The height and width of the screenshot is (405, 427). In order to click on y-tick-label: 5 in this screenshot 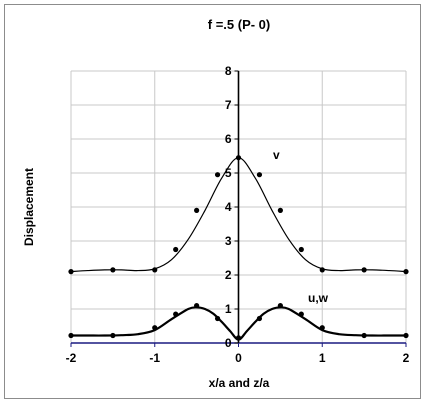, I will do `click(228, 173)`.